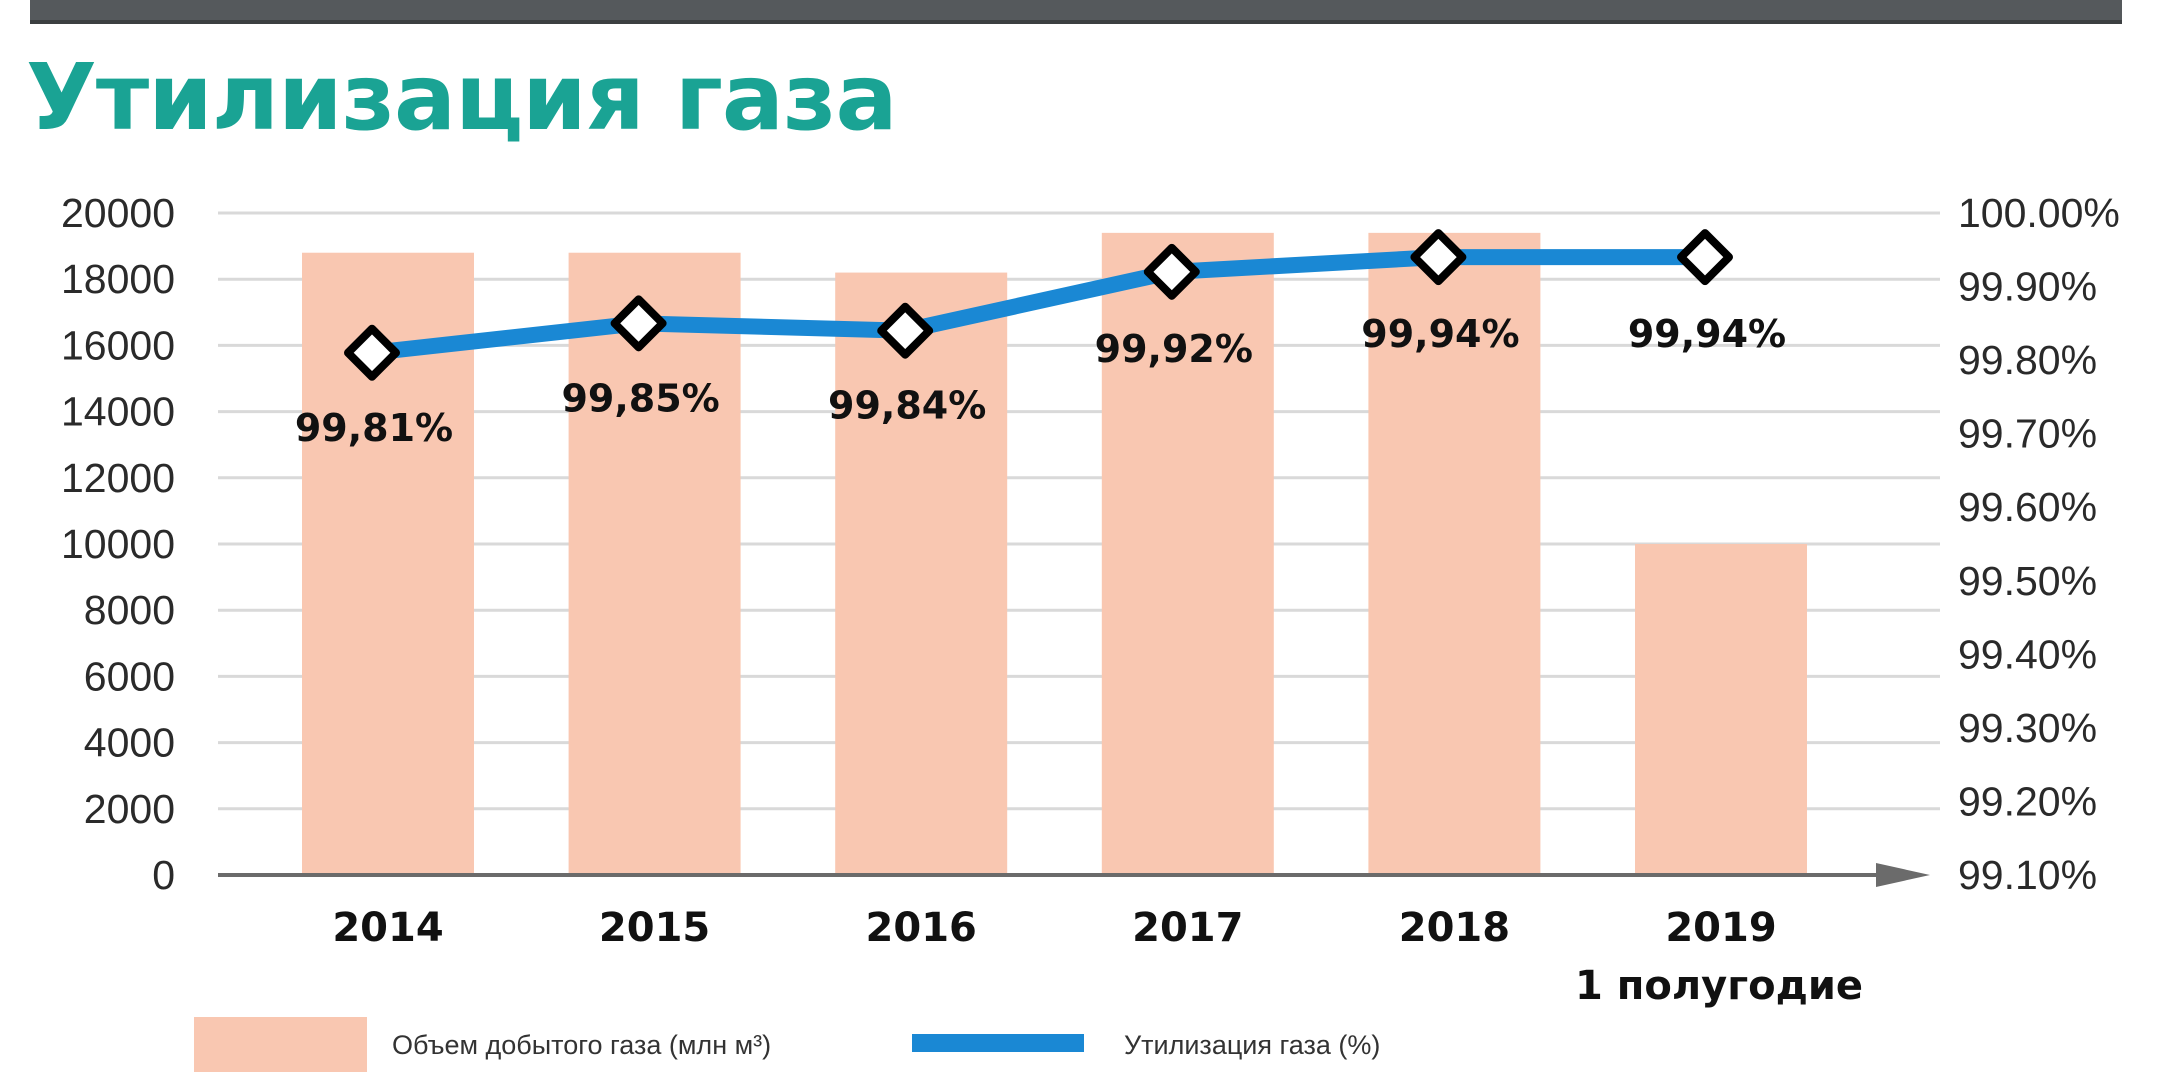 Image resolution: width=2160 pixels, height=1080 pixels. I want to click on bar-2018, so click(1454, 554).